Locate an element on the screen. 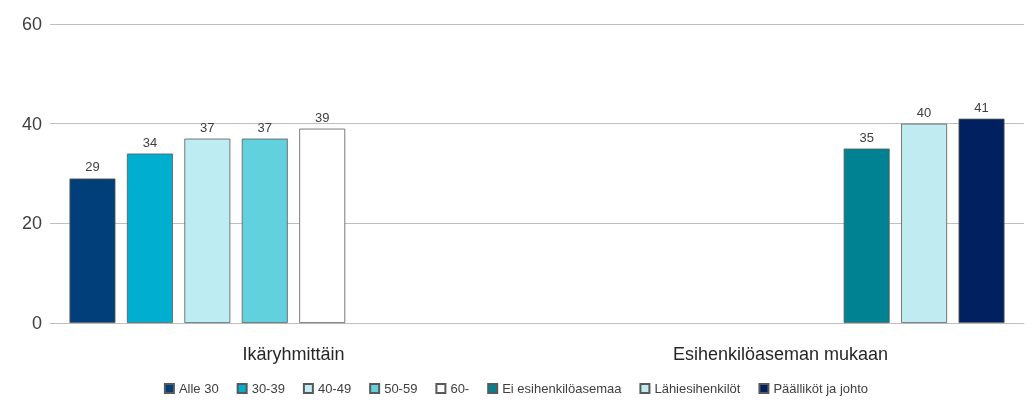 The height and width of the screenshot is (402, 1032). x-tick-label: Ikäryhmittäin is located at coordinates (293, 354).